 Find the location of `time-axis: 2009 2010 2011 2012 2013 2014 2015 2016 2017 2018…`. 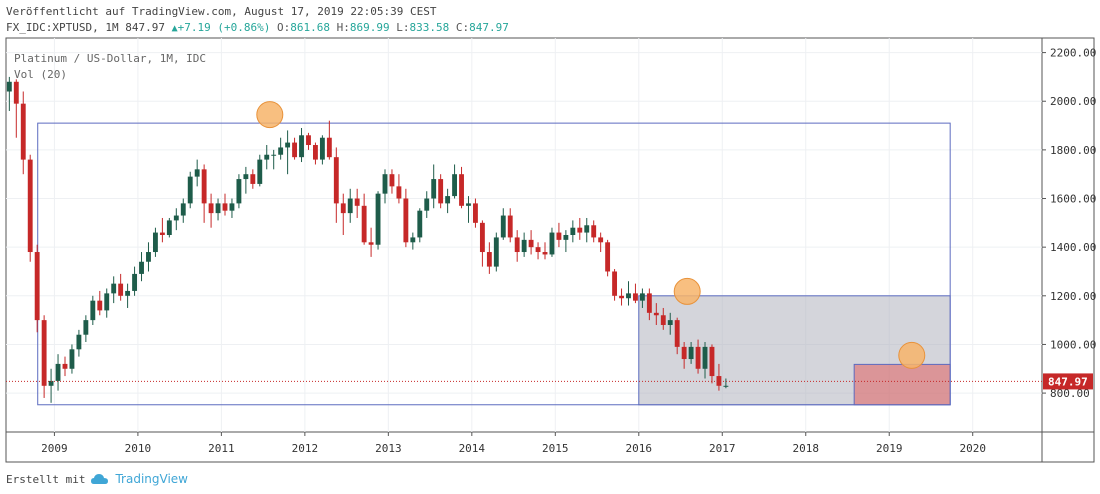

time-axis: 2009 2010 2011 2012 2013 2014 2015 2016 2017 2018… is located at coordinates (513, 443).